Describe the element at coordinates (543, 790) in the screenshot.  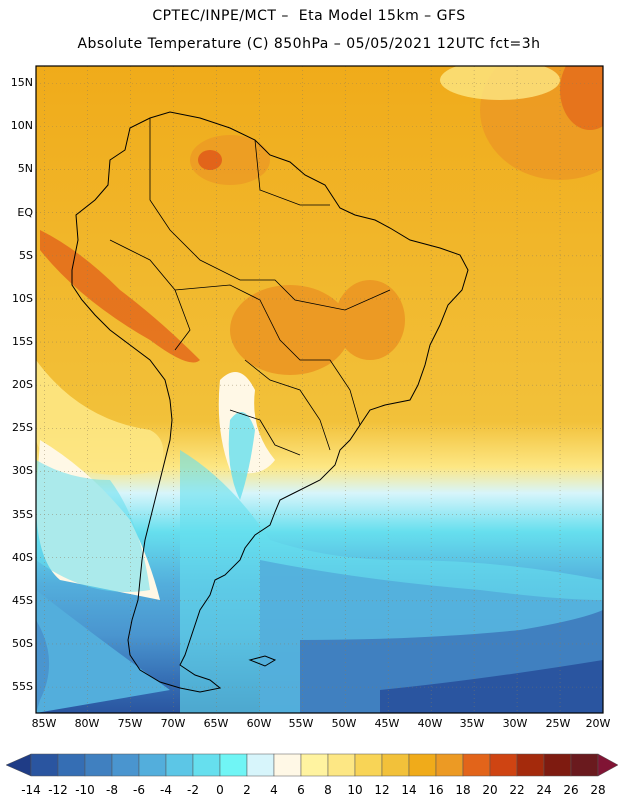
I see `color-scale-label: 24` at that location.